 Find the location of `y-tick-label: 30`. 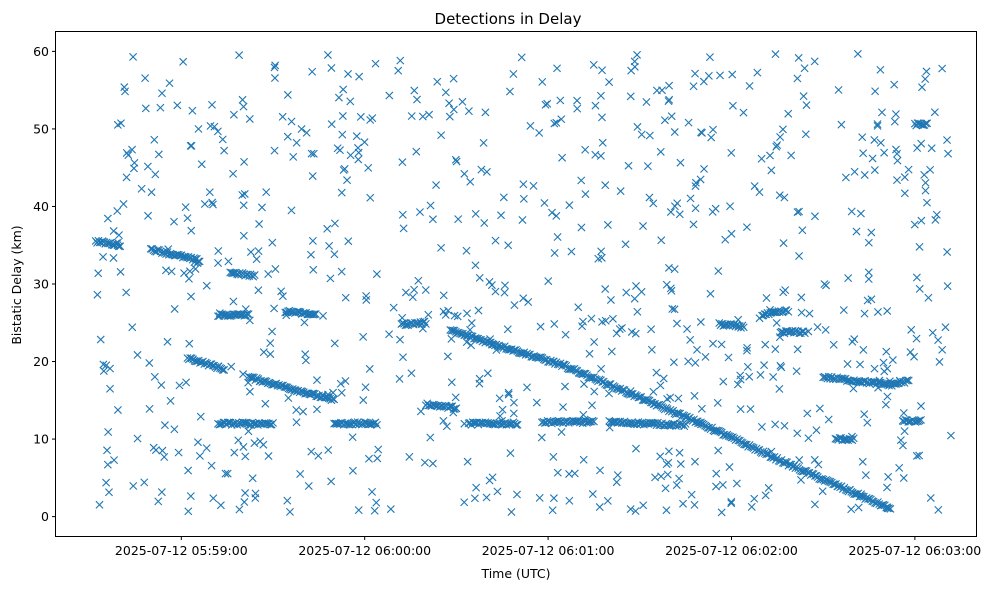

y-tick-label: 30 is located at coordinates (41, 284).